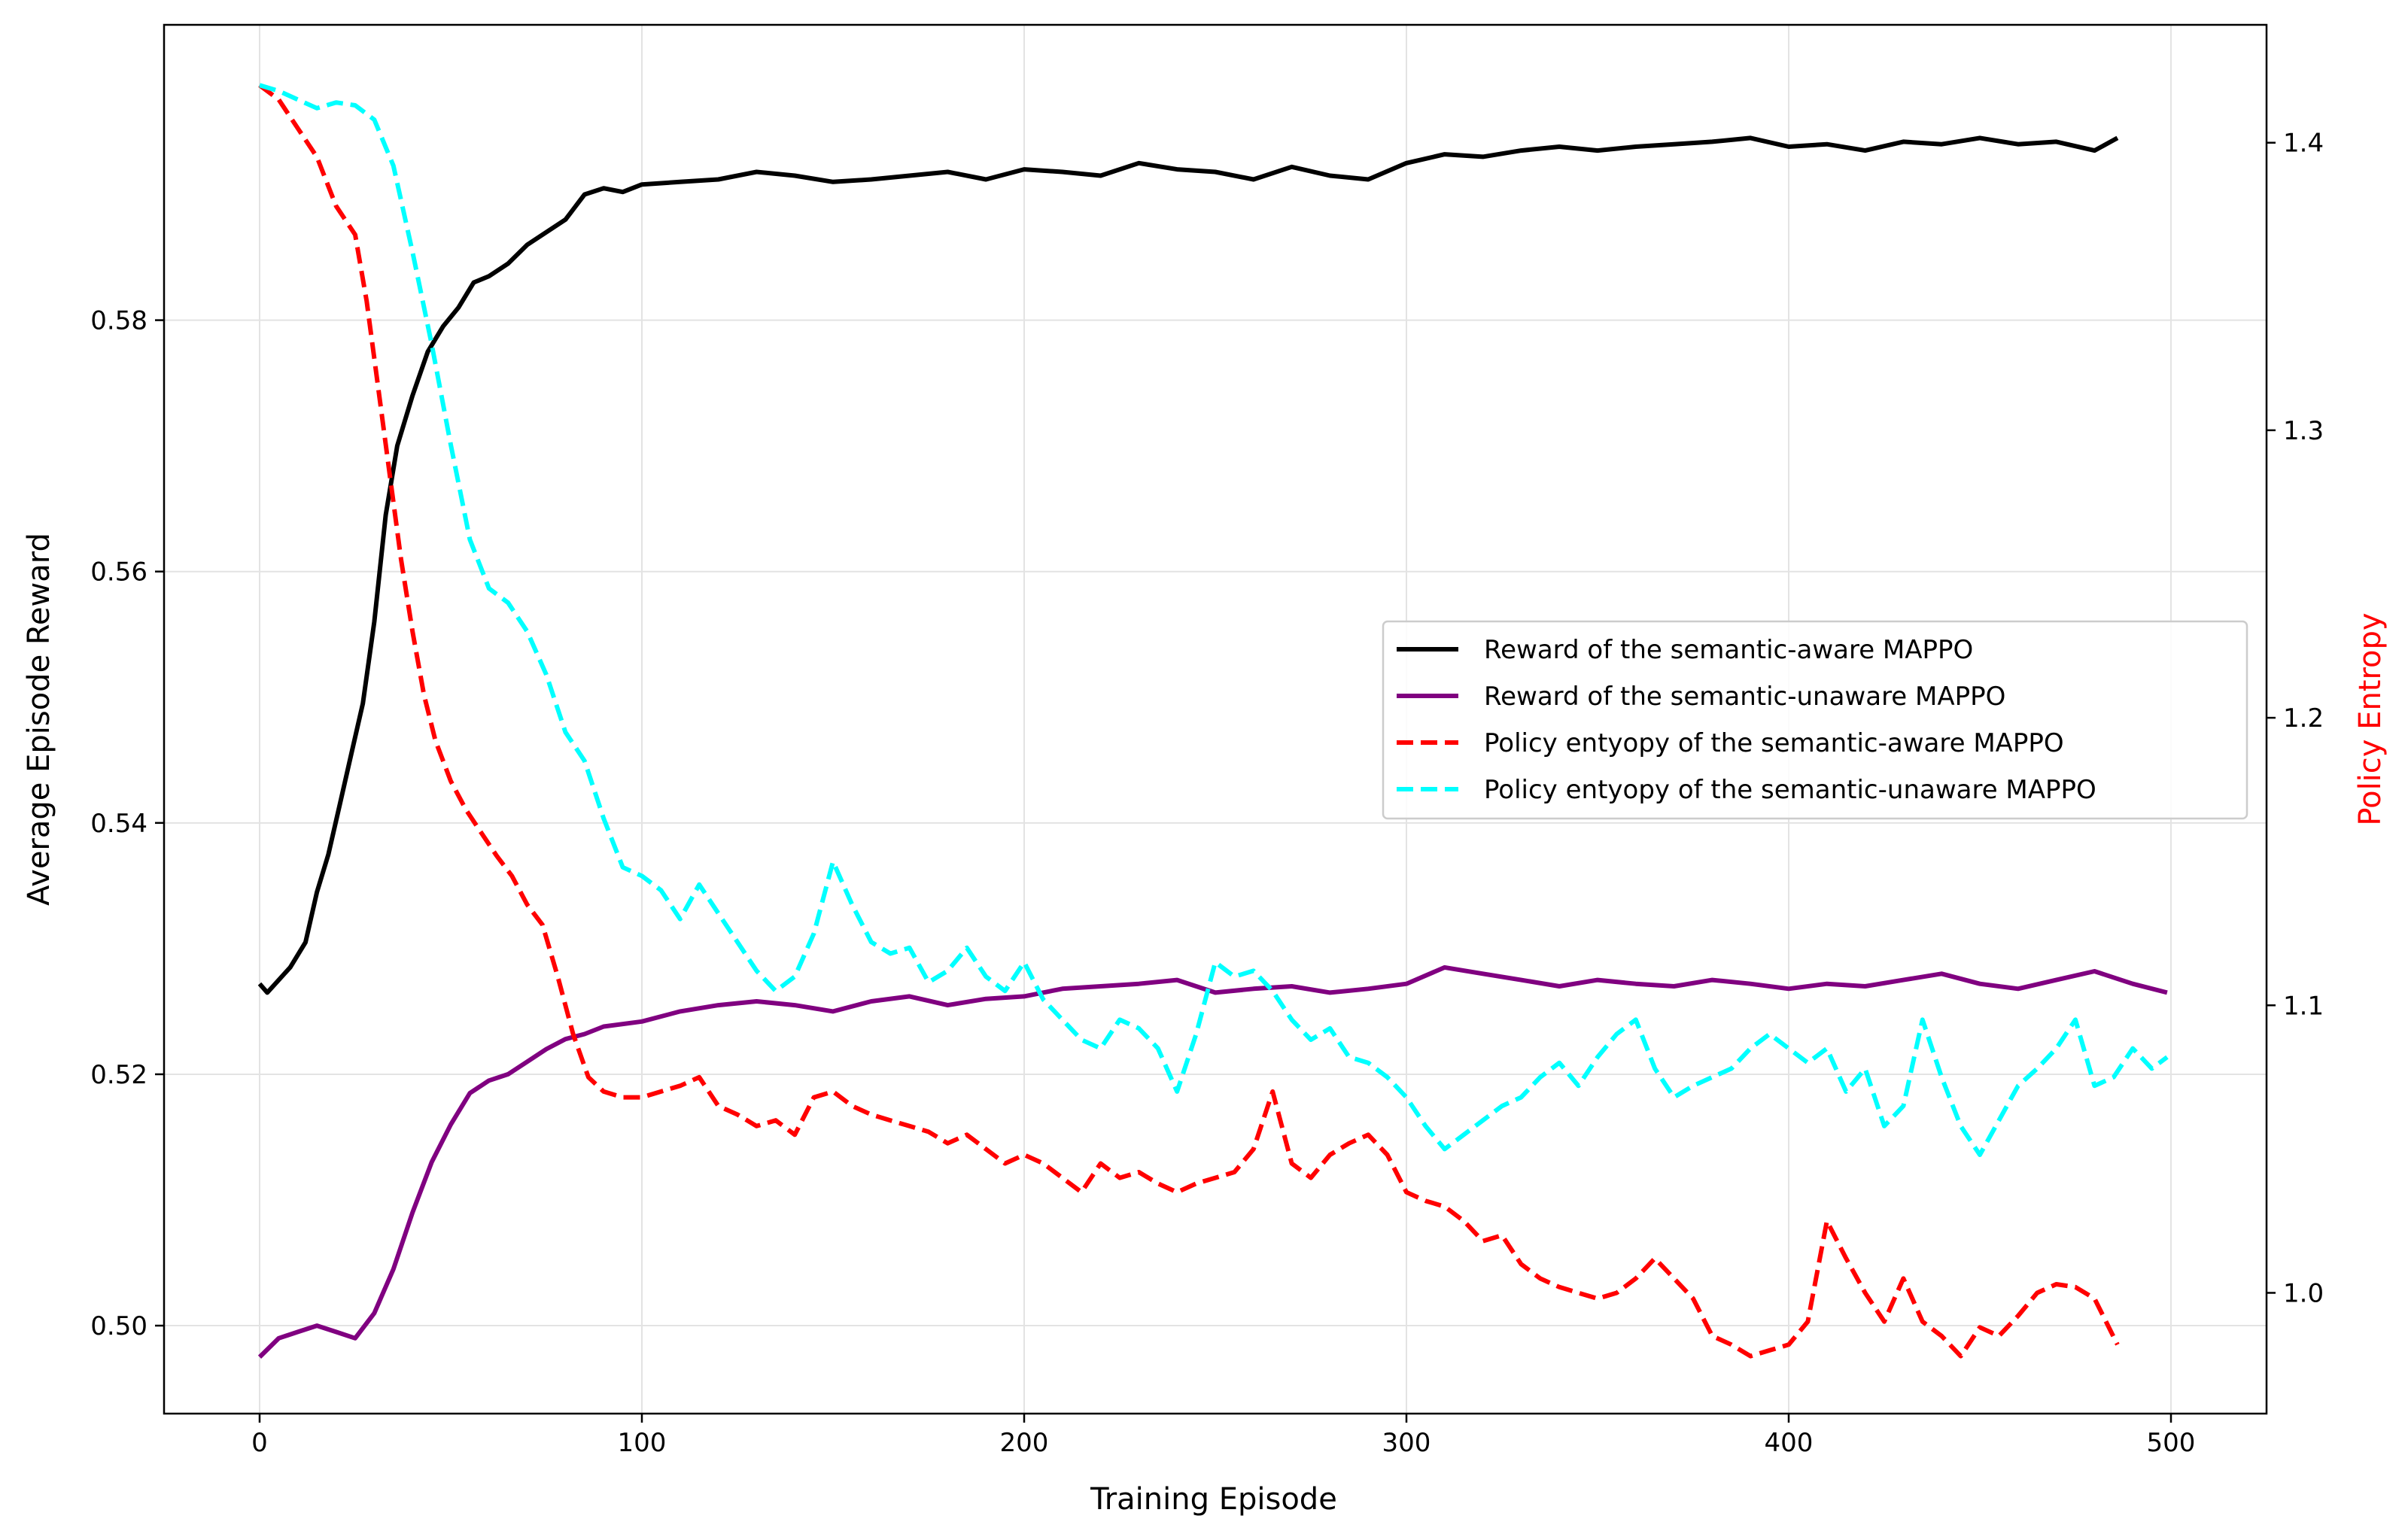  Describe the element at coordinates (2303, 718) in the screenshot. I see `right-y-tick-label: 1.2` at that location.